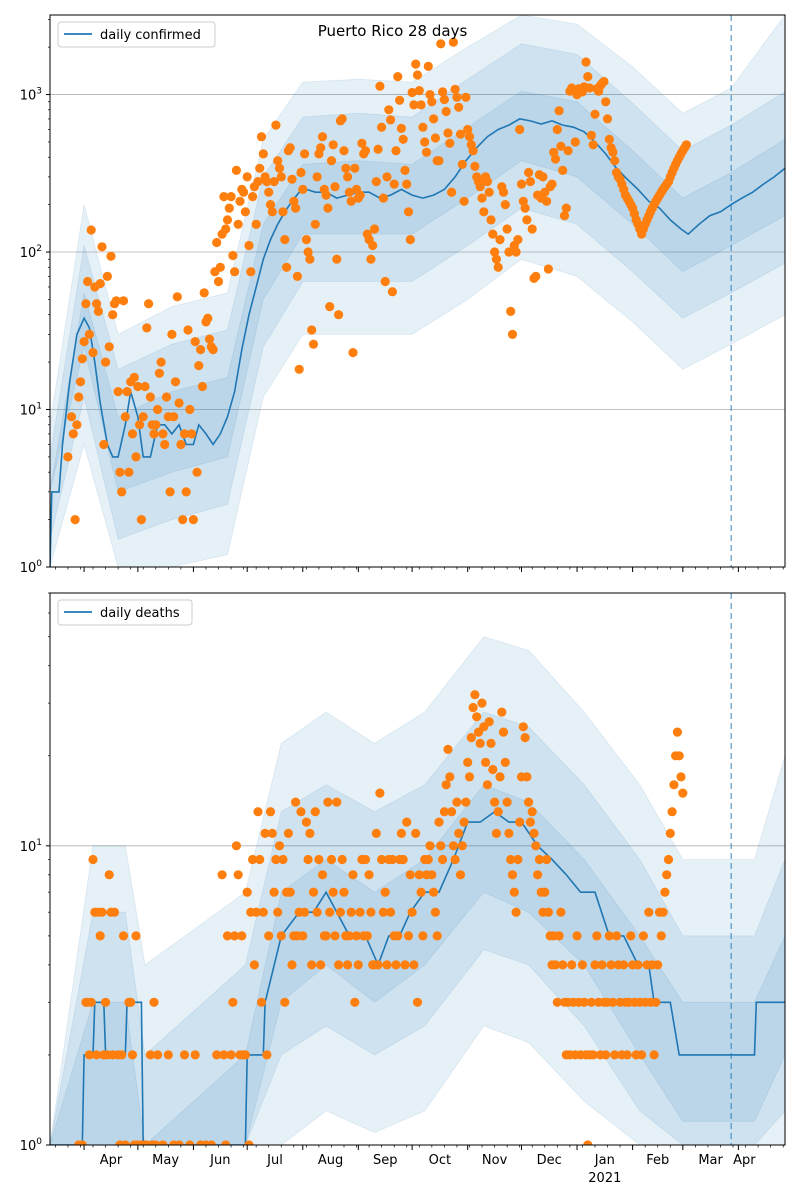 This screenshot has height=1204, width=800. What do you see at coordinates (140, 613) in the screenshot?
I see `legend-label: daily deaths` at bounding box center [140, 613].